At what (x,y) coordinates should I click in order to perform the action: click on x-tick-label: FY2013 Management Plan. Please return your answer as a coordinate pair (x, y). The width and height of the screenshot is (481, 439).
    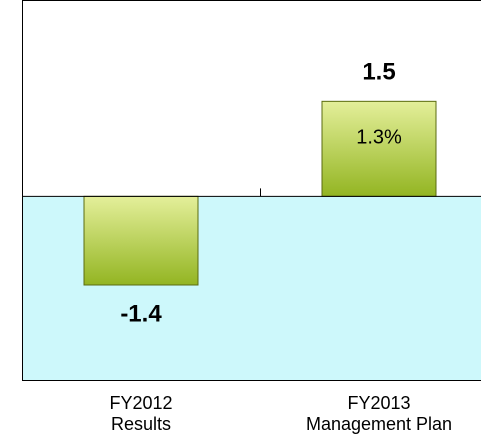
    Looking at the image, I should click on (379, 413).